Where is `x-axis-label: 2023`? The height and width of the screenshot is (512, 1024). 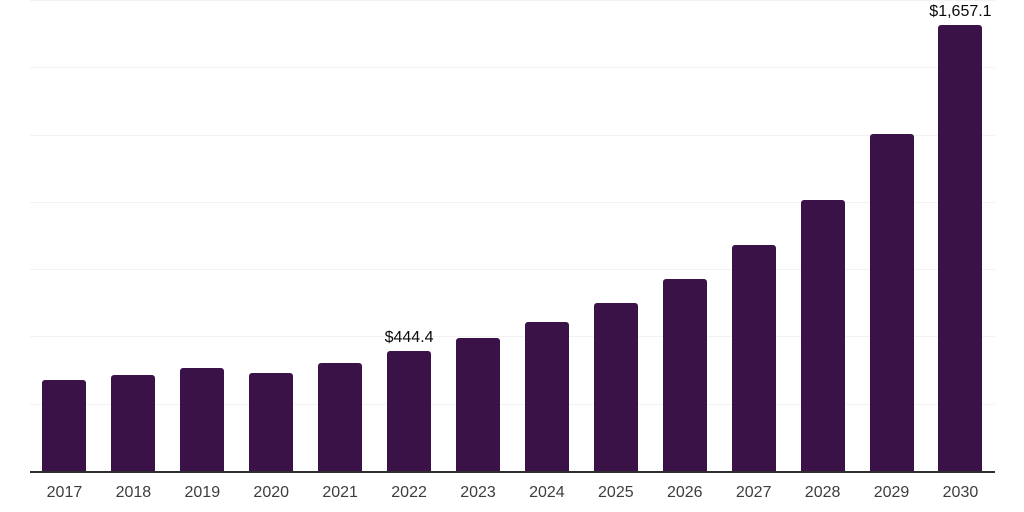
x-axis-label: 2023 is located at coordinates (478, 492).